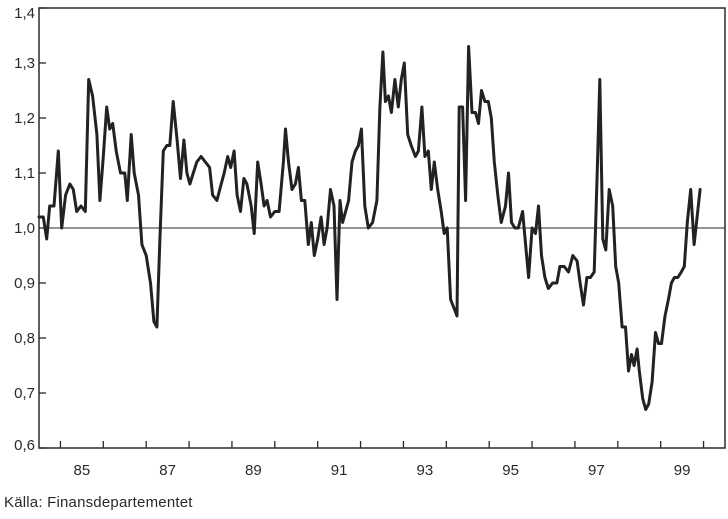 Image resolution: width=728 pixels, height=519 pixels. I want to click on y-tick-label: 1,1, so click(24, 173).